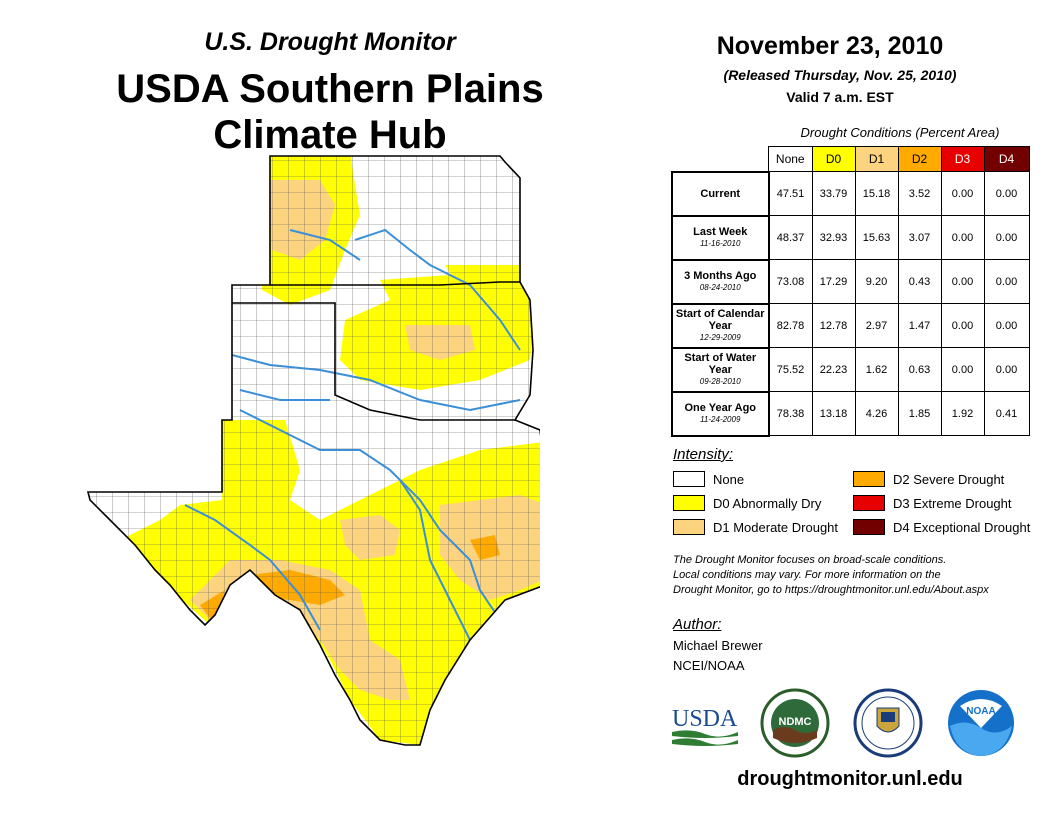  What do you see at coordinates (705, 719) in the screenshot?
I see `svg-text: USDA` at bounding box center [705, 719].